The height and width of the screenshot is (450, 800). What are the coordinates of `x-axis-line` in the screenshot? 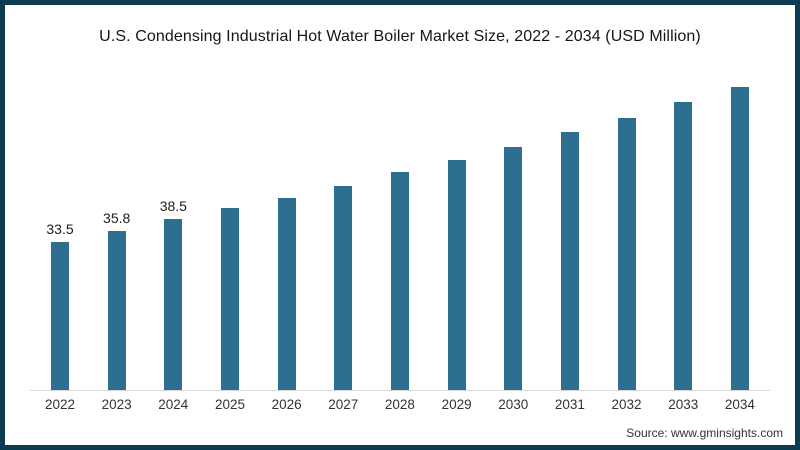 It's located at (400, 390).